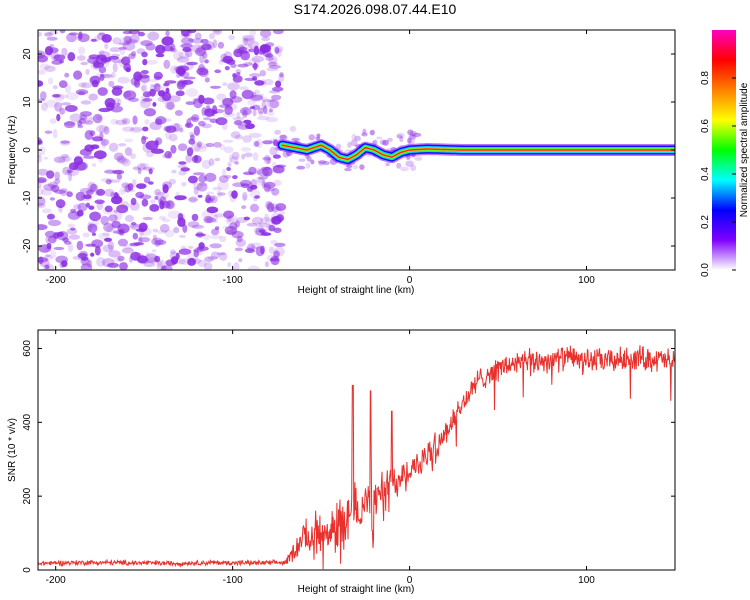 The width and height of the screenshot is (750, 600). I want to click on colorbar-gradient, so click(724, 150).